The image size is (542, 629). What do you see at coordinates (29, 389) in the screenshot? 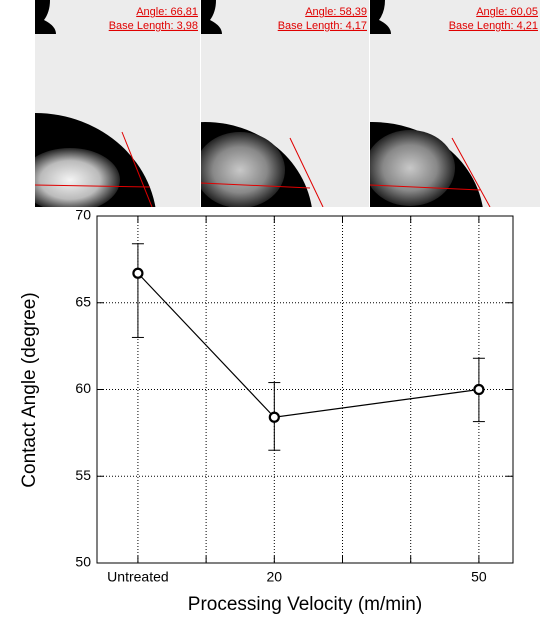
I see `y-axis-label: Contact Angle (degree)` at bounding box center [29, 389].